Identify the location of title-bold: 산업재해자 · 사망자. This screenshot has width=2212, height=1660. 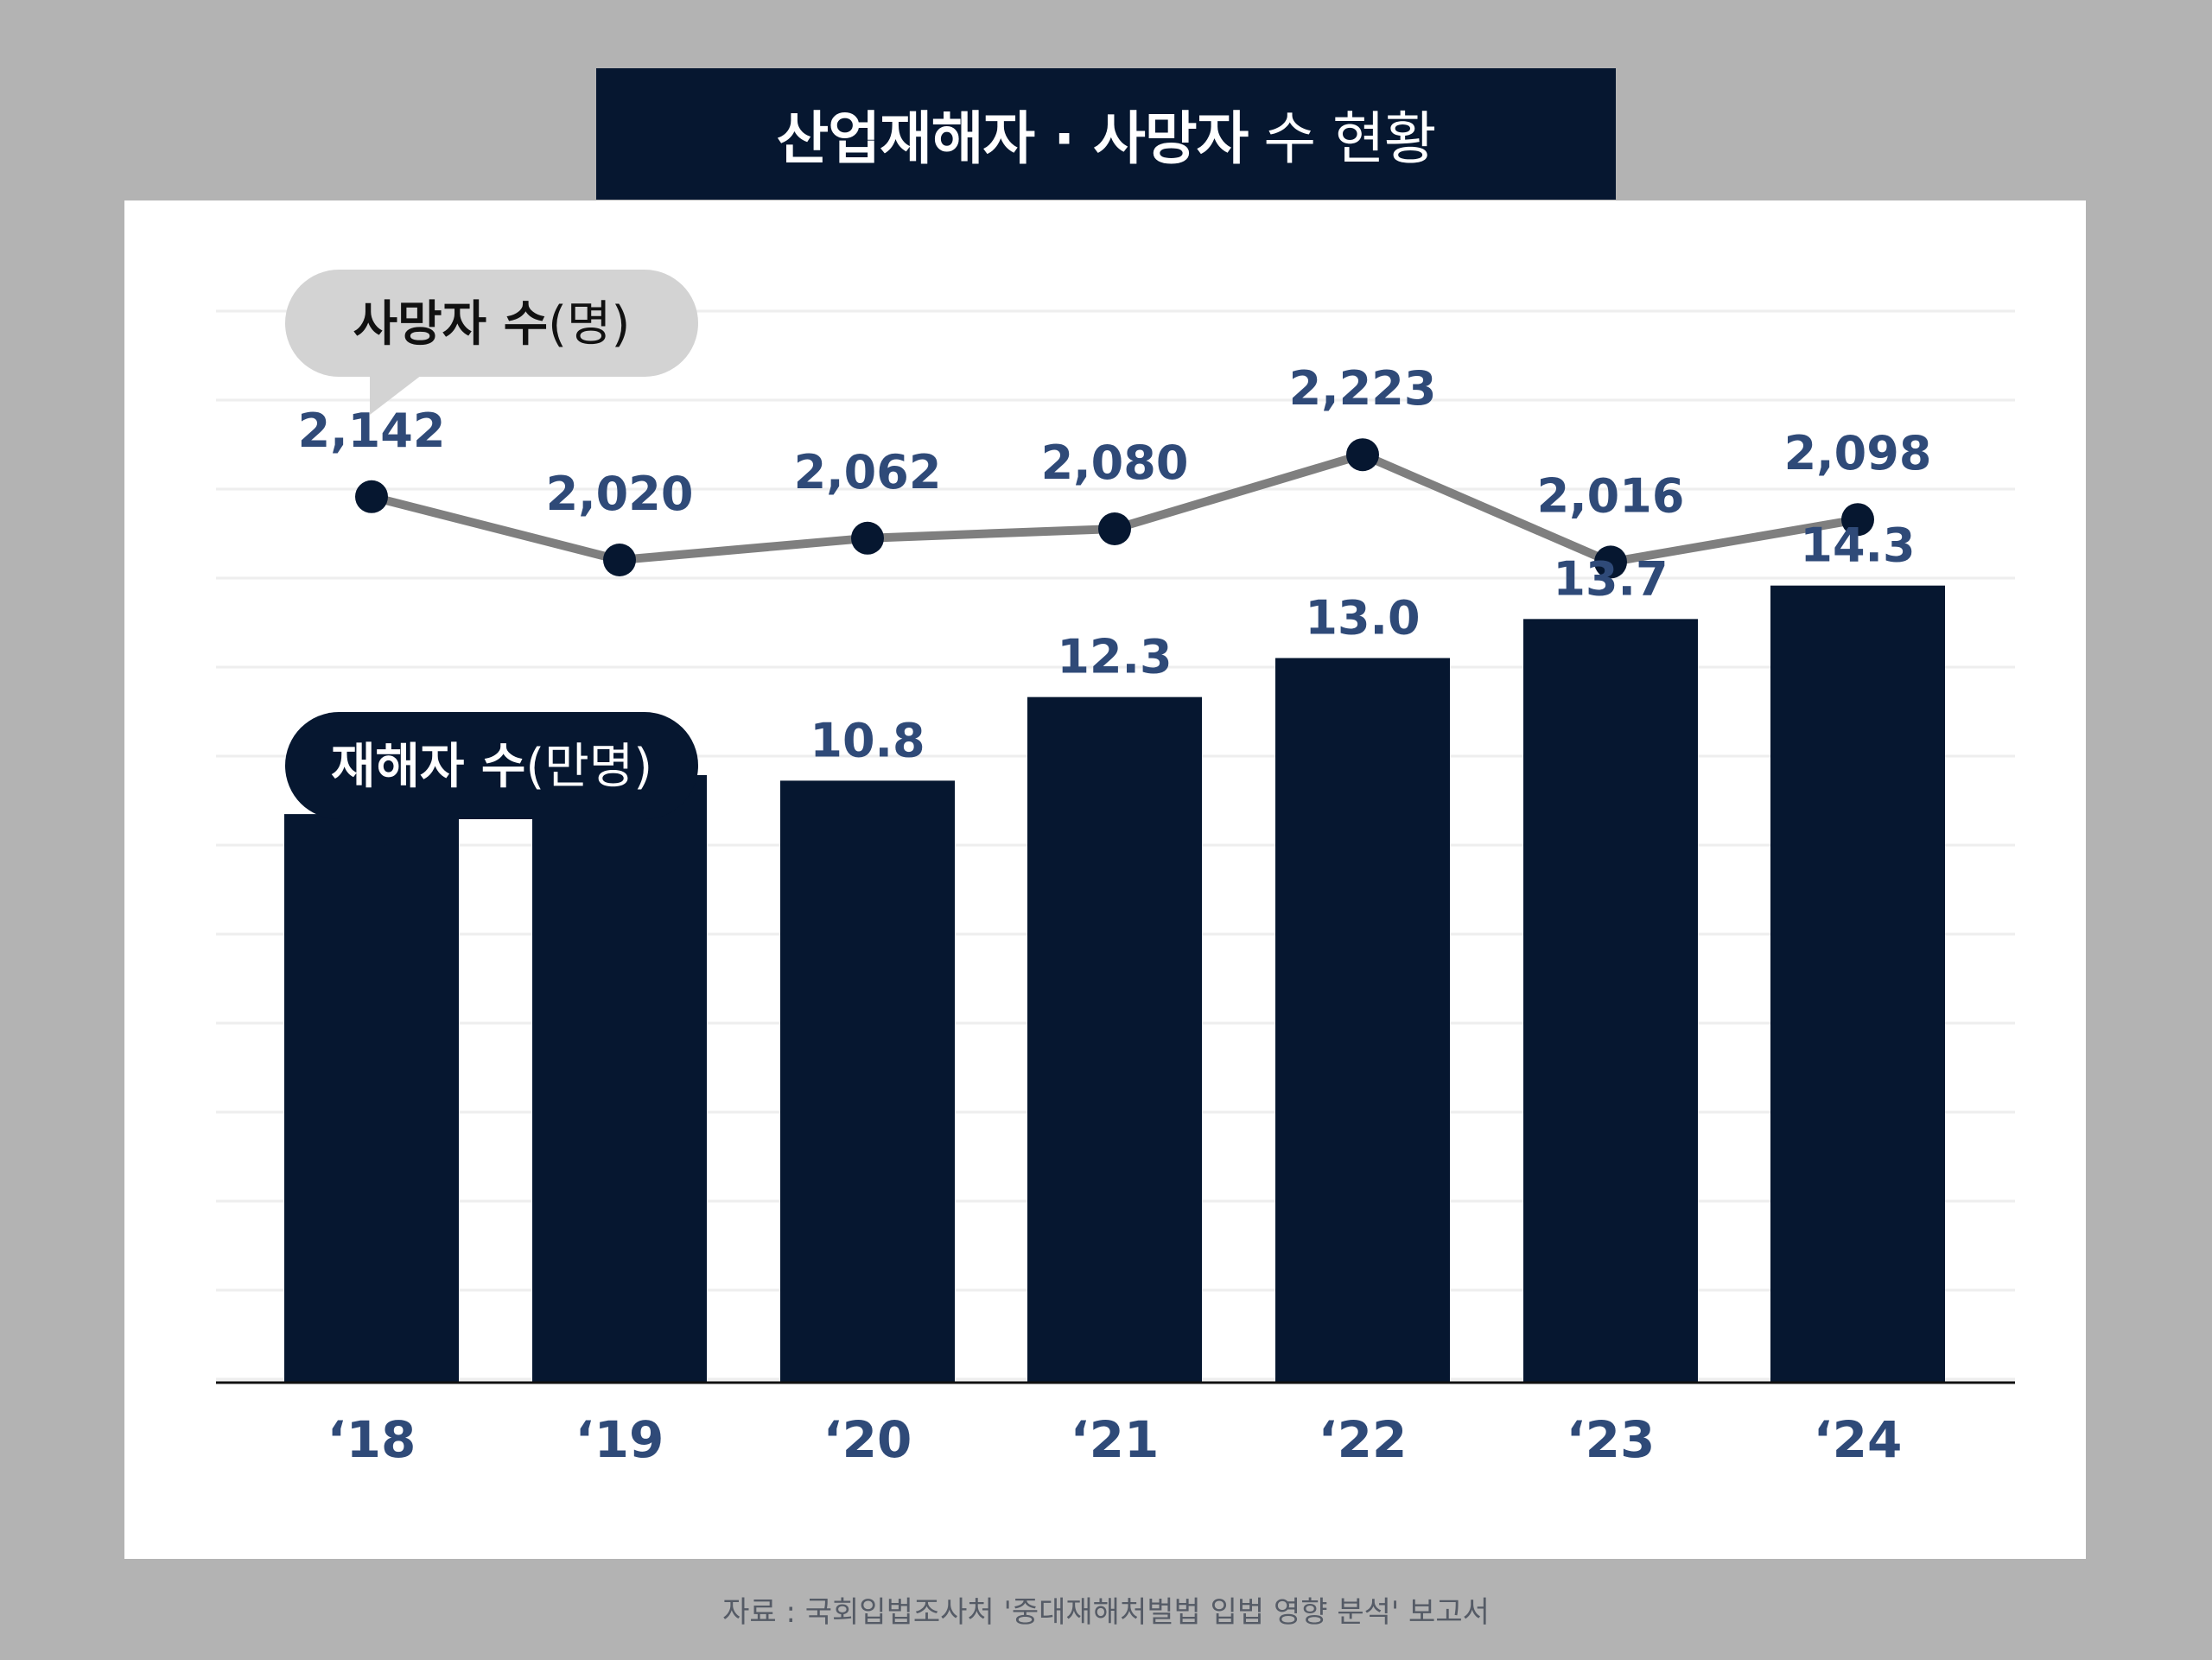
(1013, 138).